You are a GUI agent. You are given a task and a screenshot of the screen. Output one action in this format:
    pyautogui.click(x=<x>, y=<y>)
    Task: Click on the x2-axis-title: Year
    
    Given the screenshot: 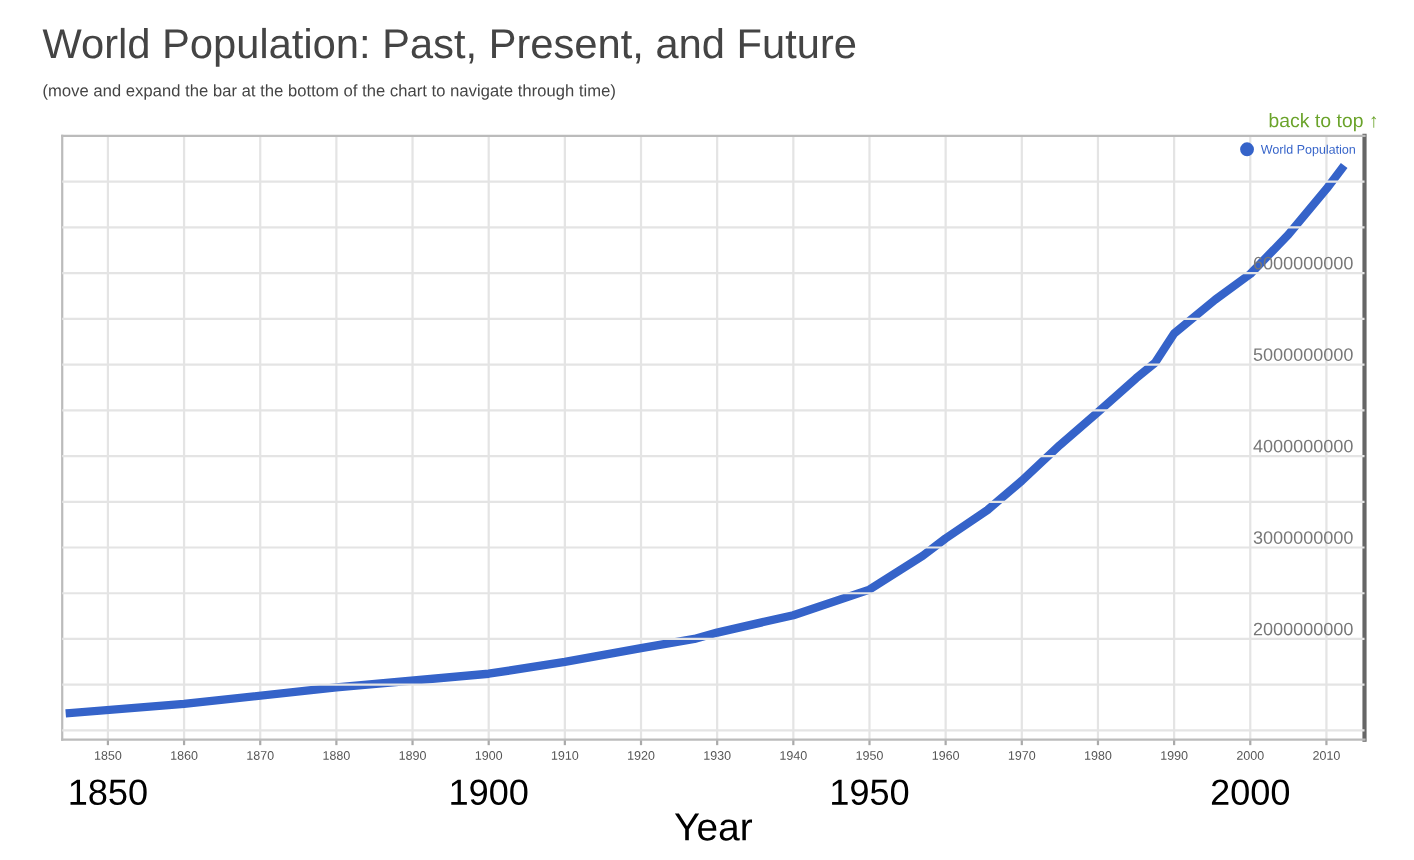 What is the action you would take?
    pyautogui.click(x=713, y=827)
    